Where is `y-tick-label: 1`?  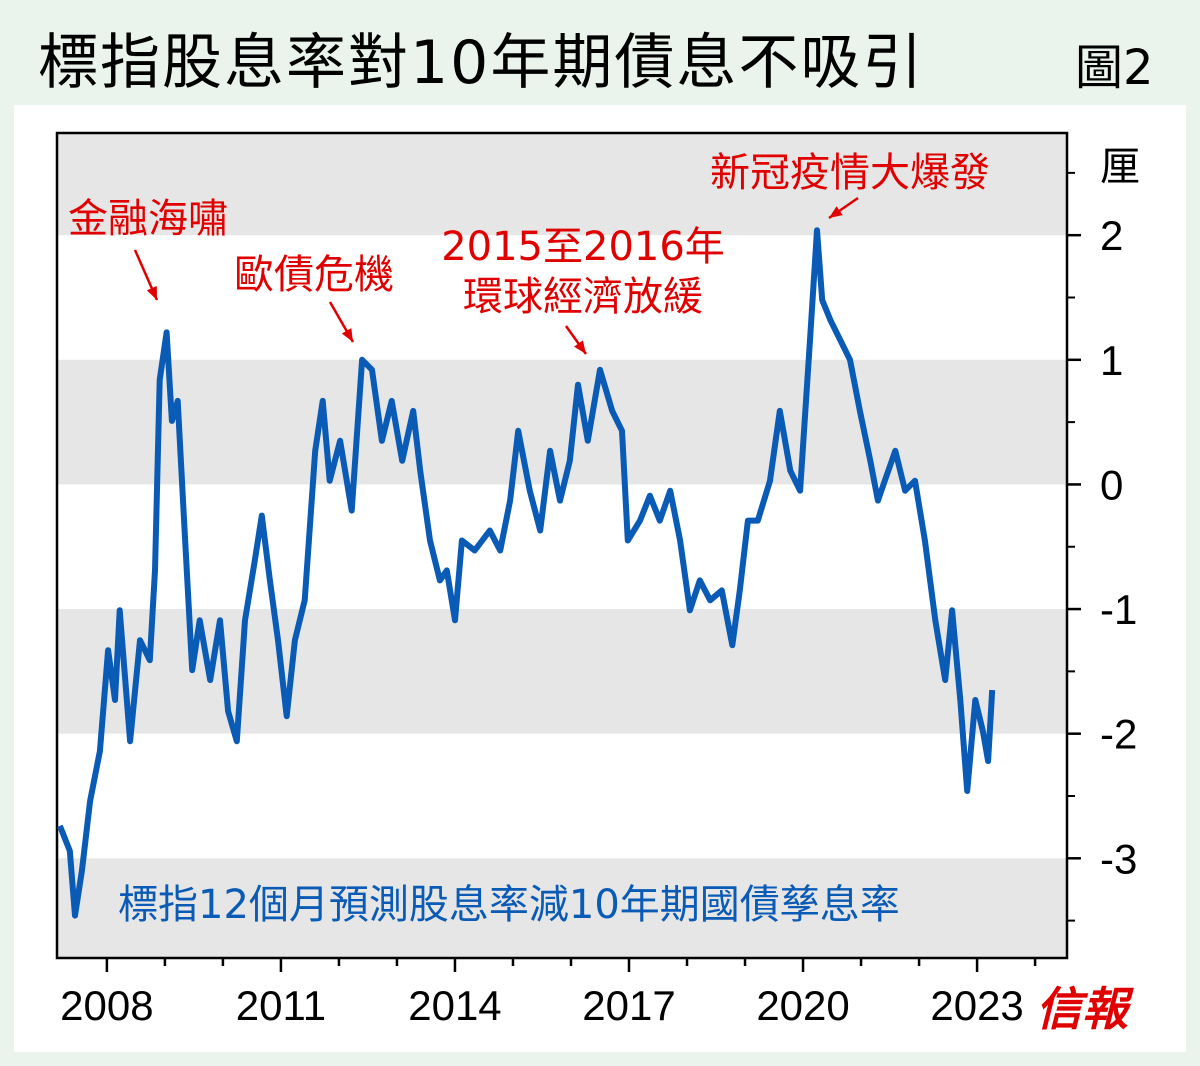 y-tick-label: 1 is located at coordinates (1111, 360).